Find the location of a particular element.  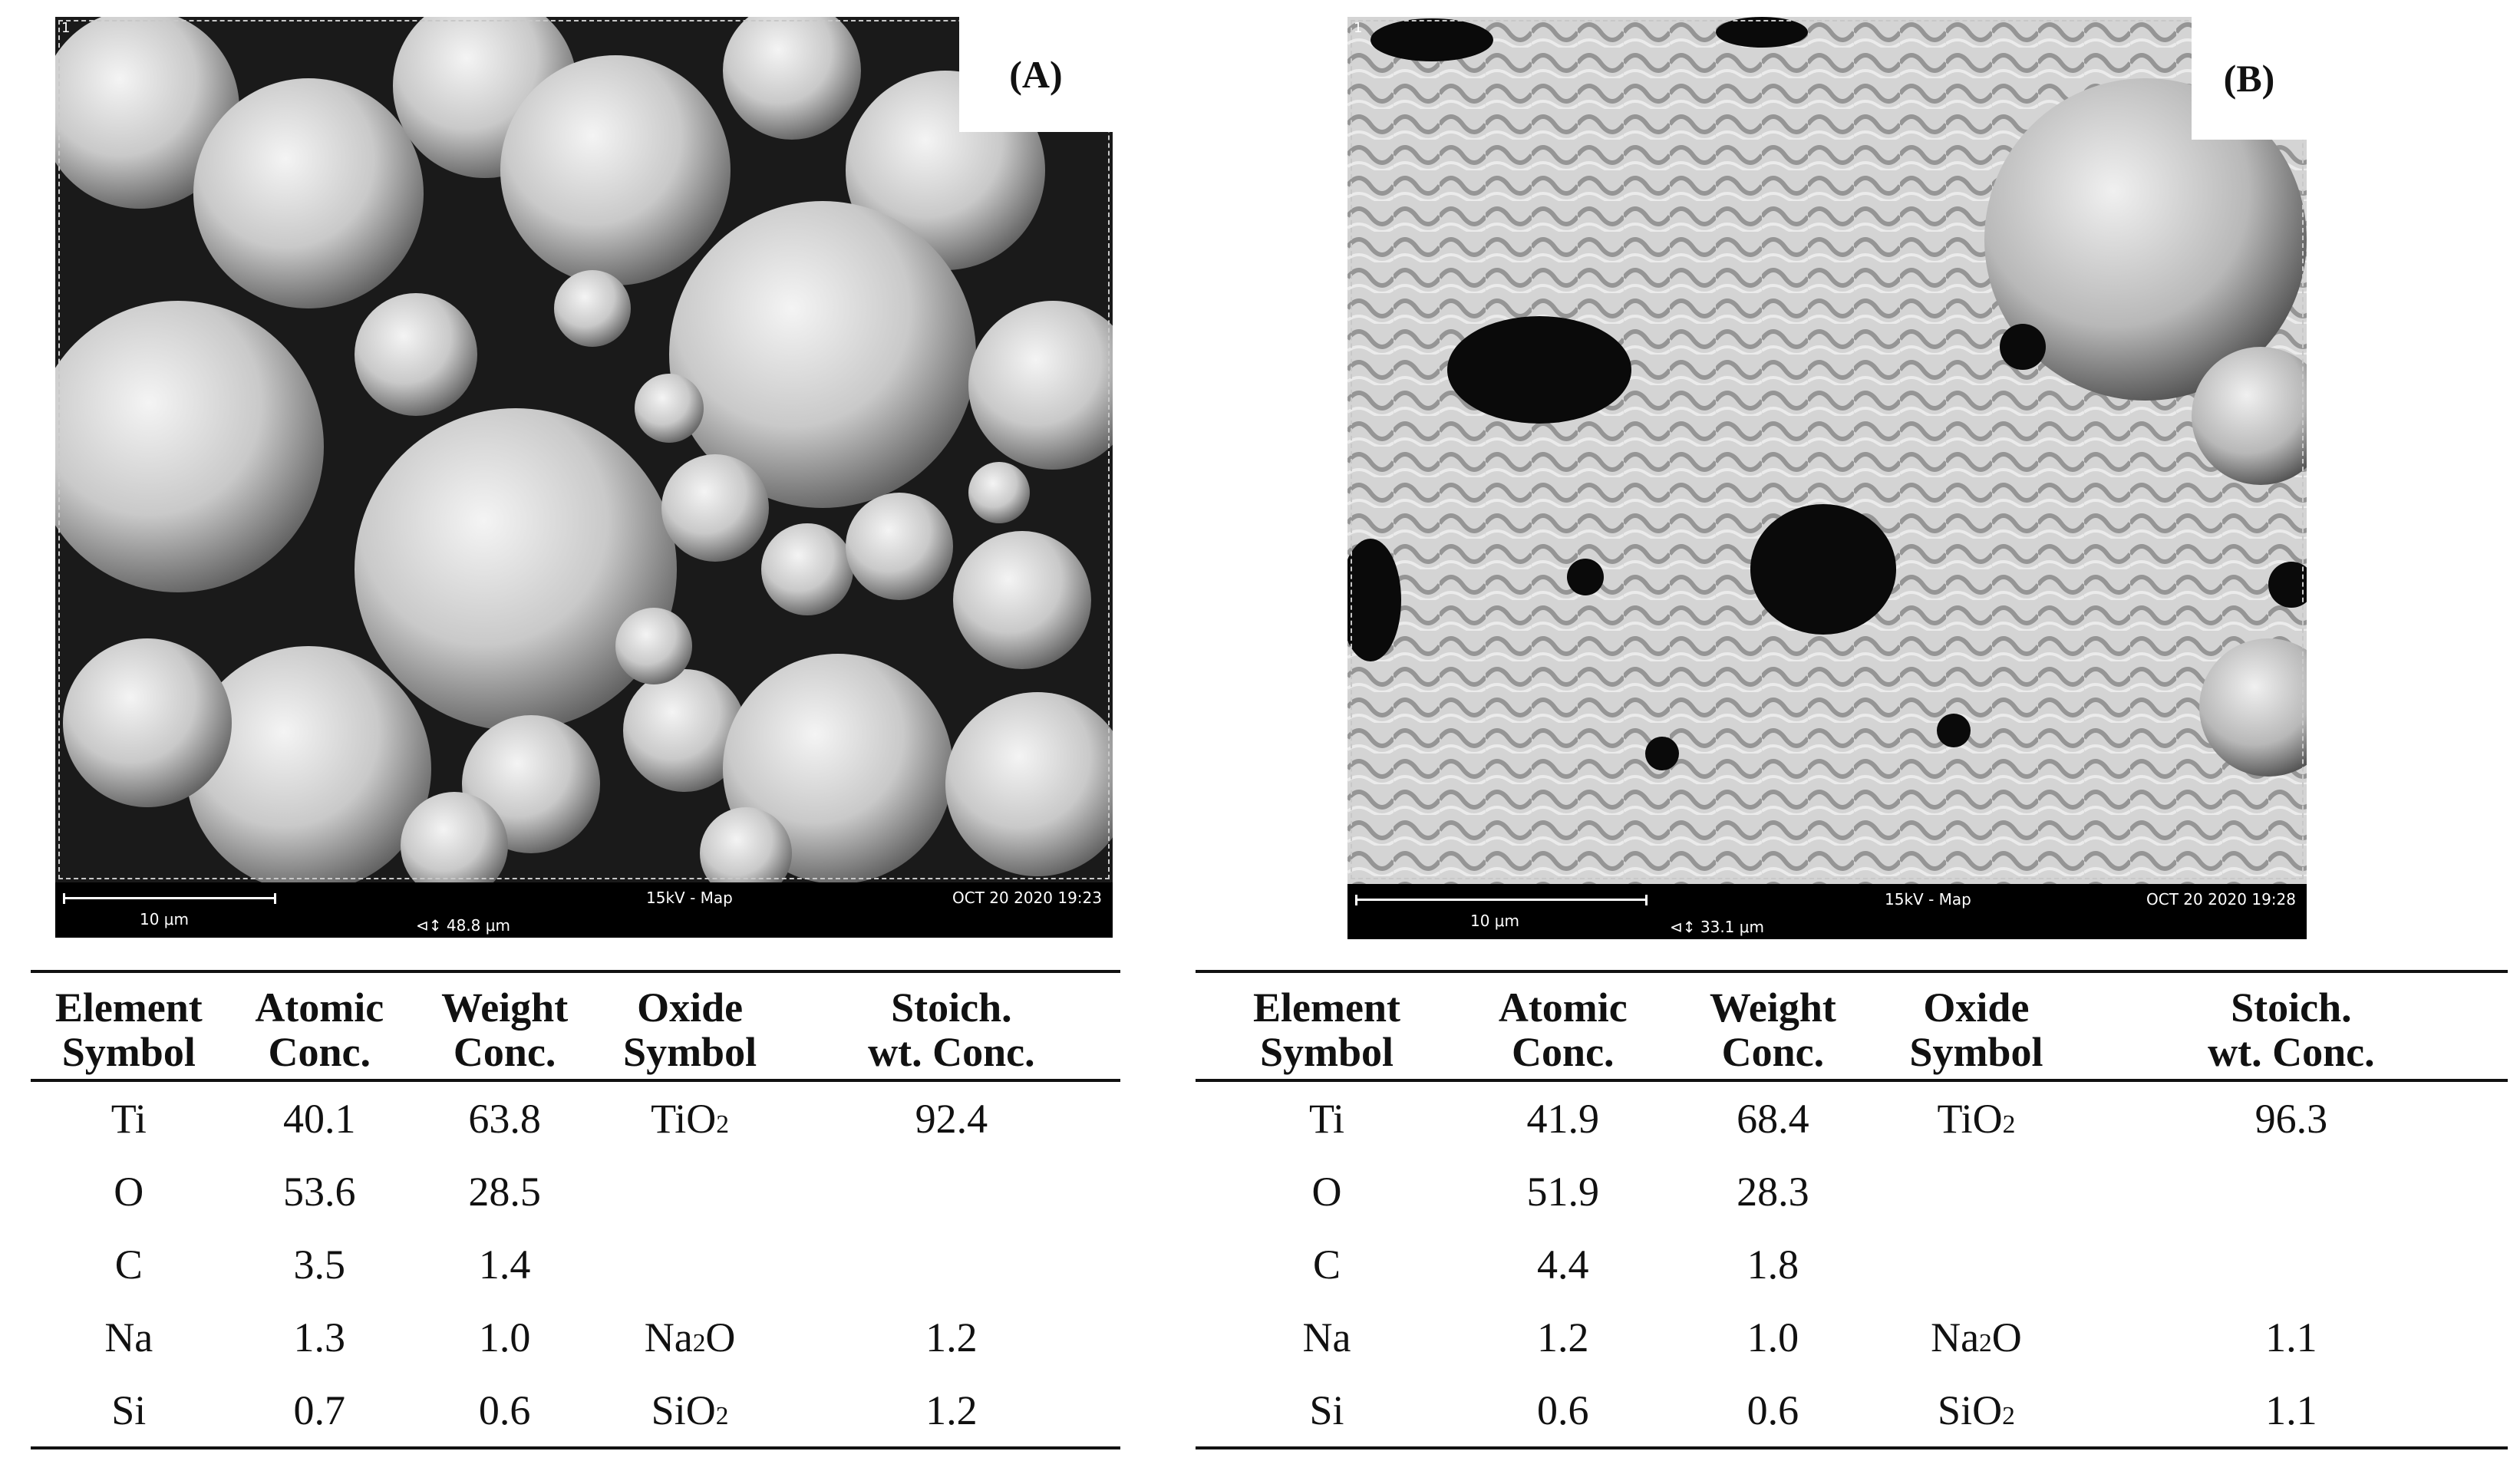

panel-label-b: (B) is located at coordinates (2249, 79).